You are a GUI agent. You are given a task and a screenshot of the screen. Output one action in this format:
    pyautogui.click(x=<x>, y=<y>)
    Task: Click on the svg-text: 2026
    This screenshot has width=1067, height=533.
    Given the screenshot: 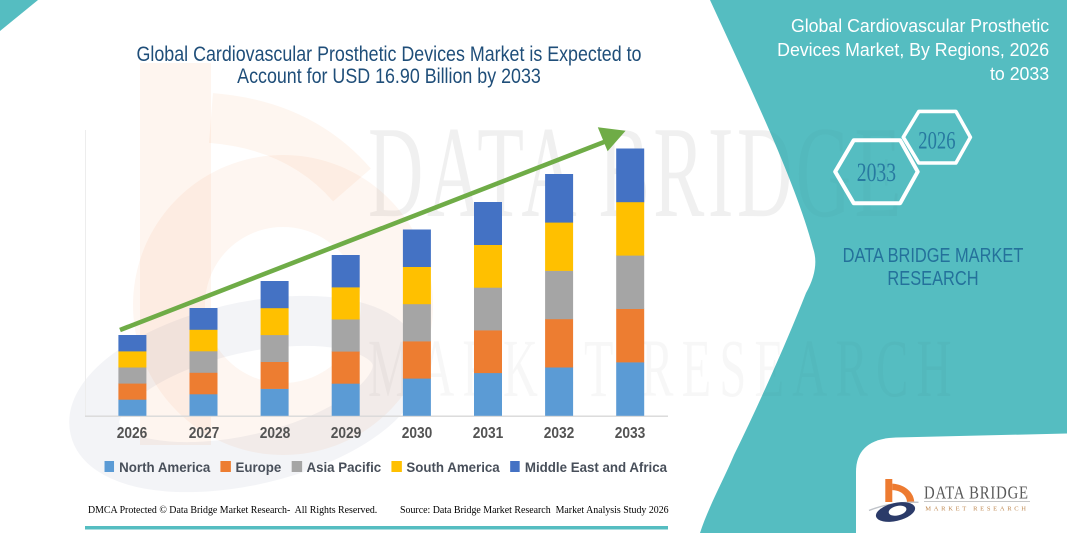 What is the action you would take?
    pyautogui.click(x=936, y=140)
    